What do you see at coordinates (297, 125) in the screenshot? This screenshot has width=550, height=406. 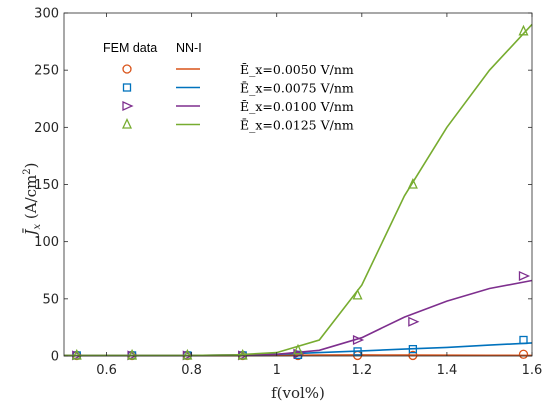 I see `legend-label-4: Ē_x=0.0125 V/nm` at bounding box center [297, 125].